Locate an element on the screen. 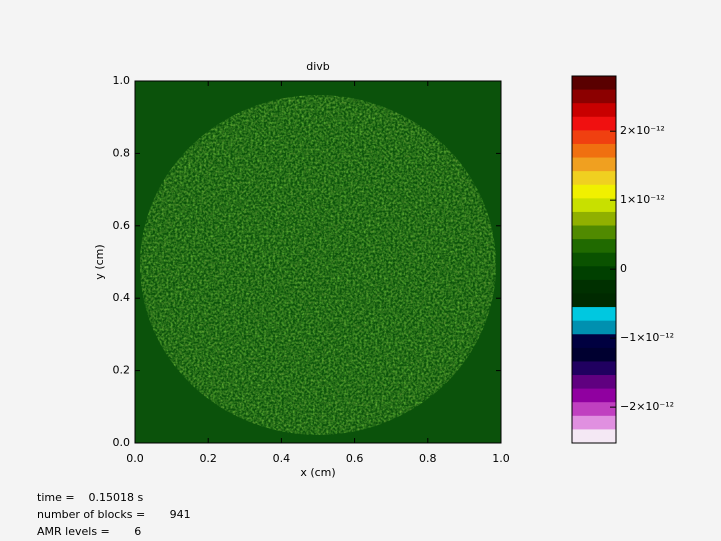  x-tick-label: 0.0 is located at coordinates (135, 458).